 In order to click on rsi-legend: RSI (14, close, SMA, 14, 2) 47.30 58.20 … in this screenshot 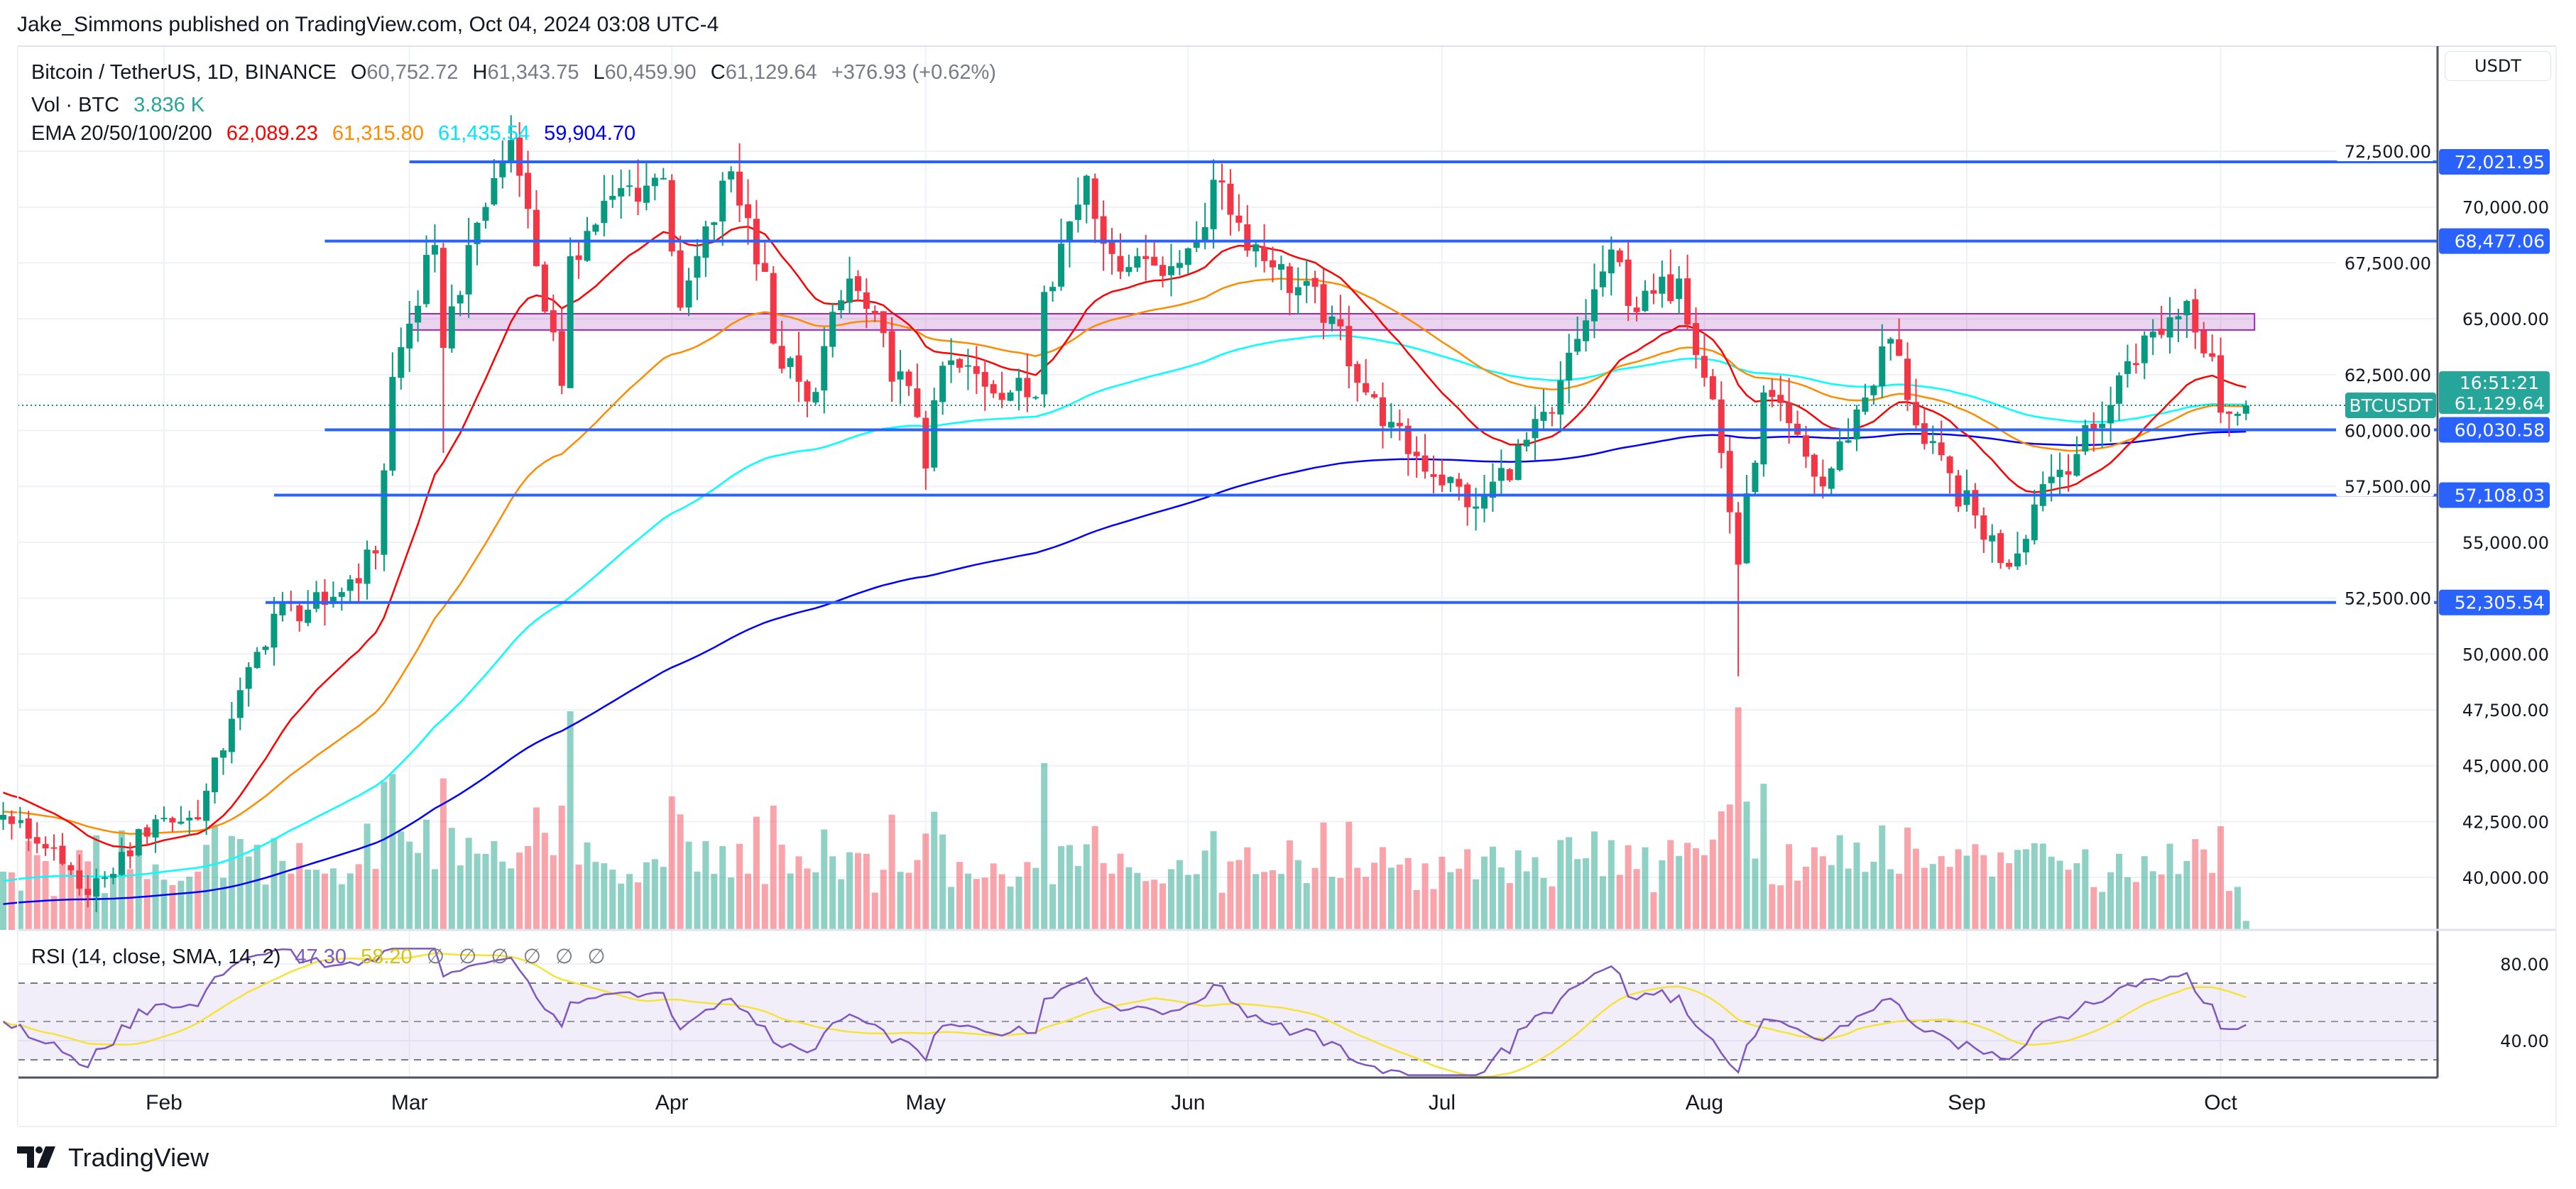, I will do `click(322, 956)`.